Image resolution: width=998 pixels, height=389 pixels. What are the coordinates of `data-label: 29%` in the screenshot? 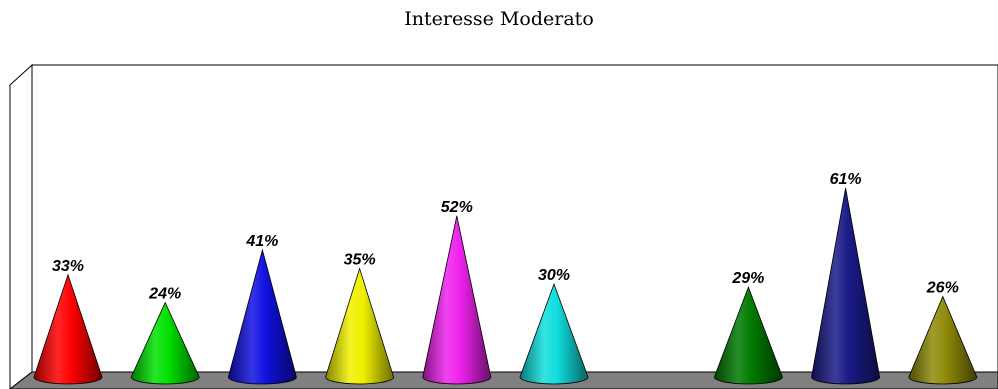 It's located at (747, 278).